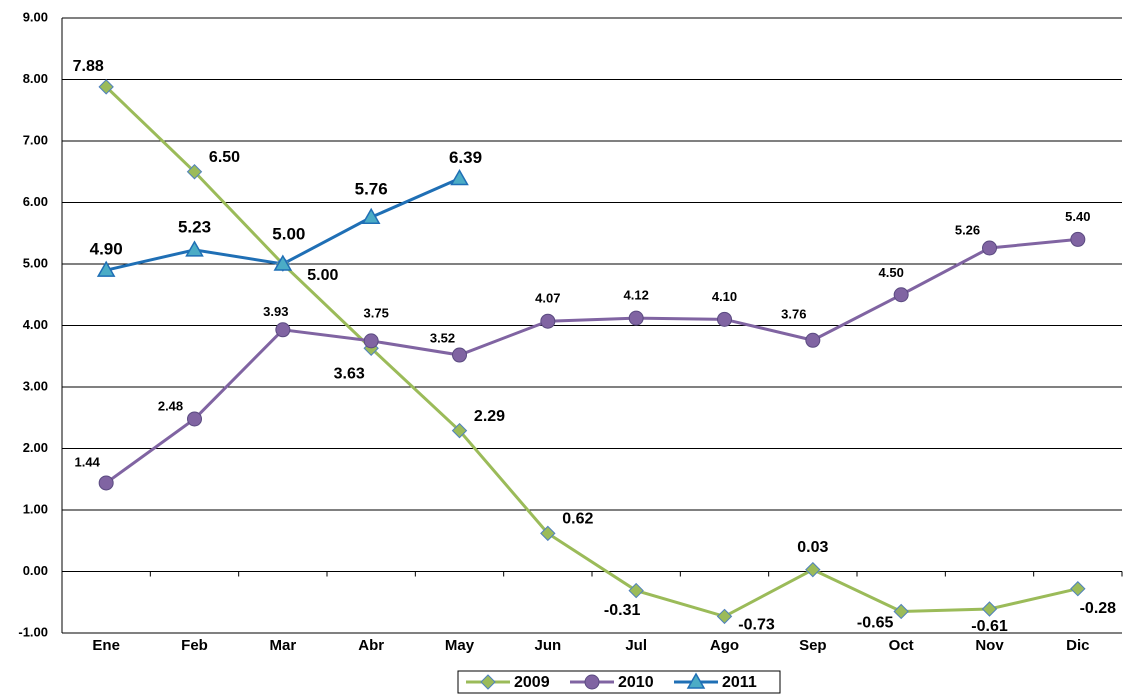 This screenshot has width=1132, height=694. Describe the element at coordinates (460, 645) in the screenshot. I see `x-tick-label: May` at that location.